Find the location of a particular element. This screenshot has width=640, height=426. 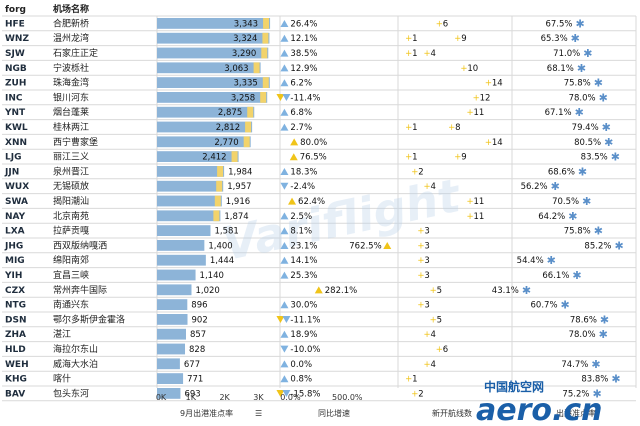

axis1-tick: 3K is located at coordinates (258, 397).